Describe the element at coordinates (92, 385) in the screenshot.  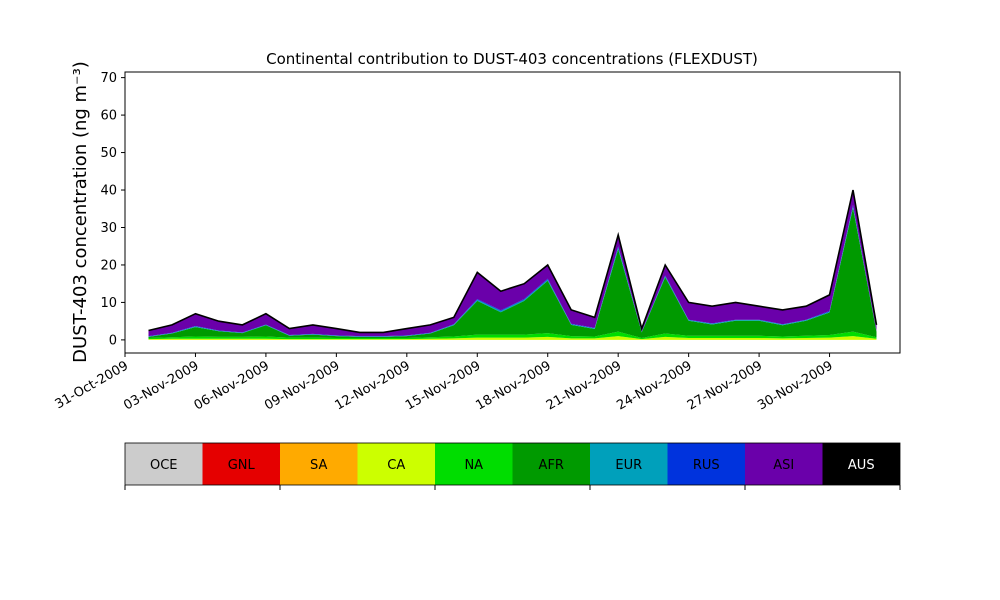
I see `x-tick-label: 31-Oct-2009` at that location.